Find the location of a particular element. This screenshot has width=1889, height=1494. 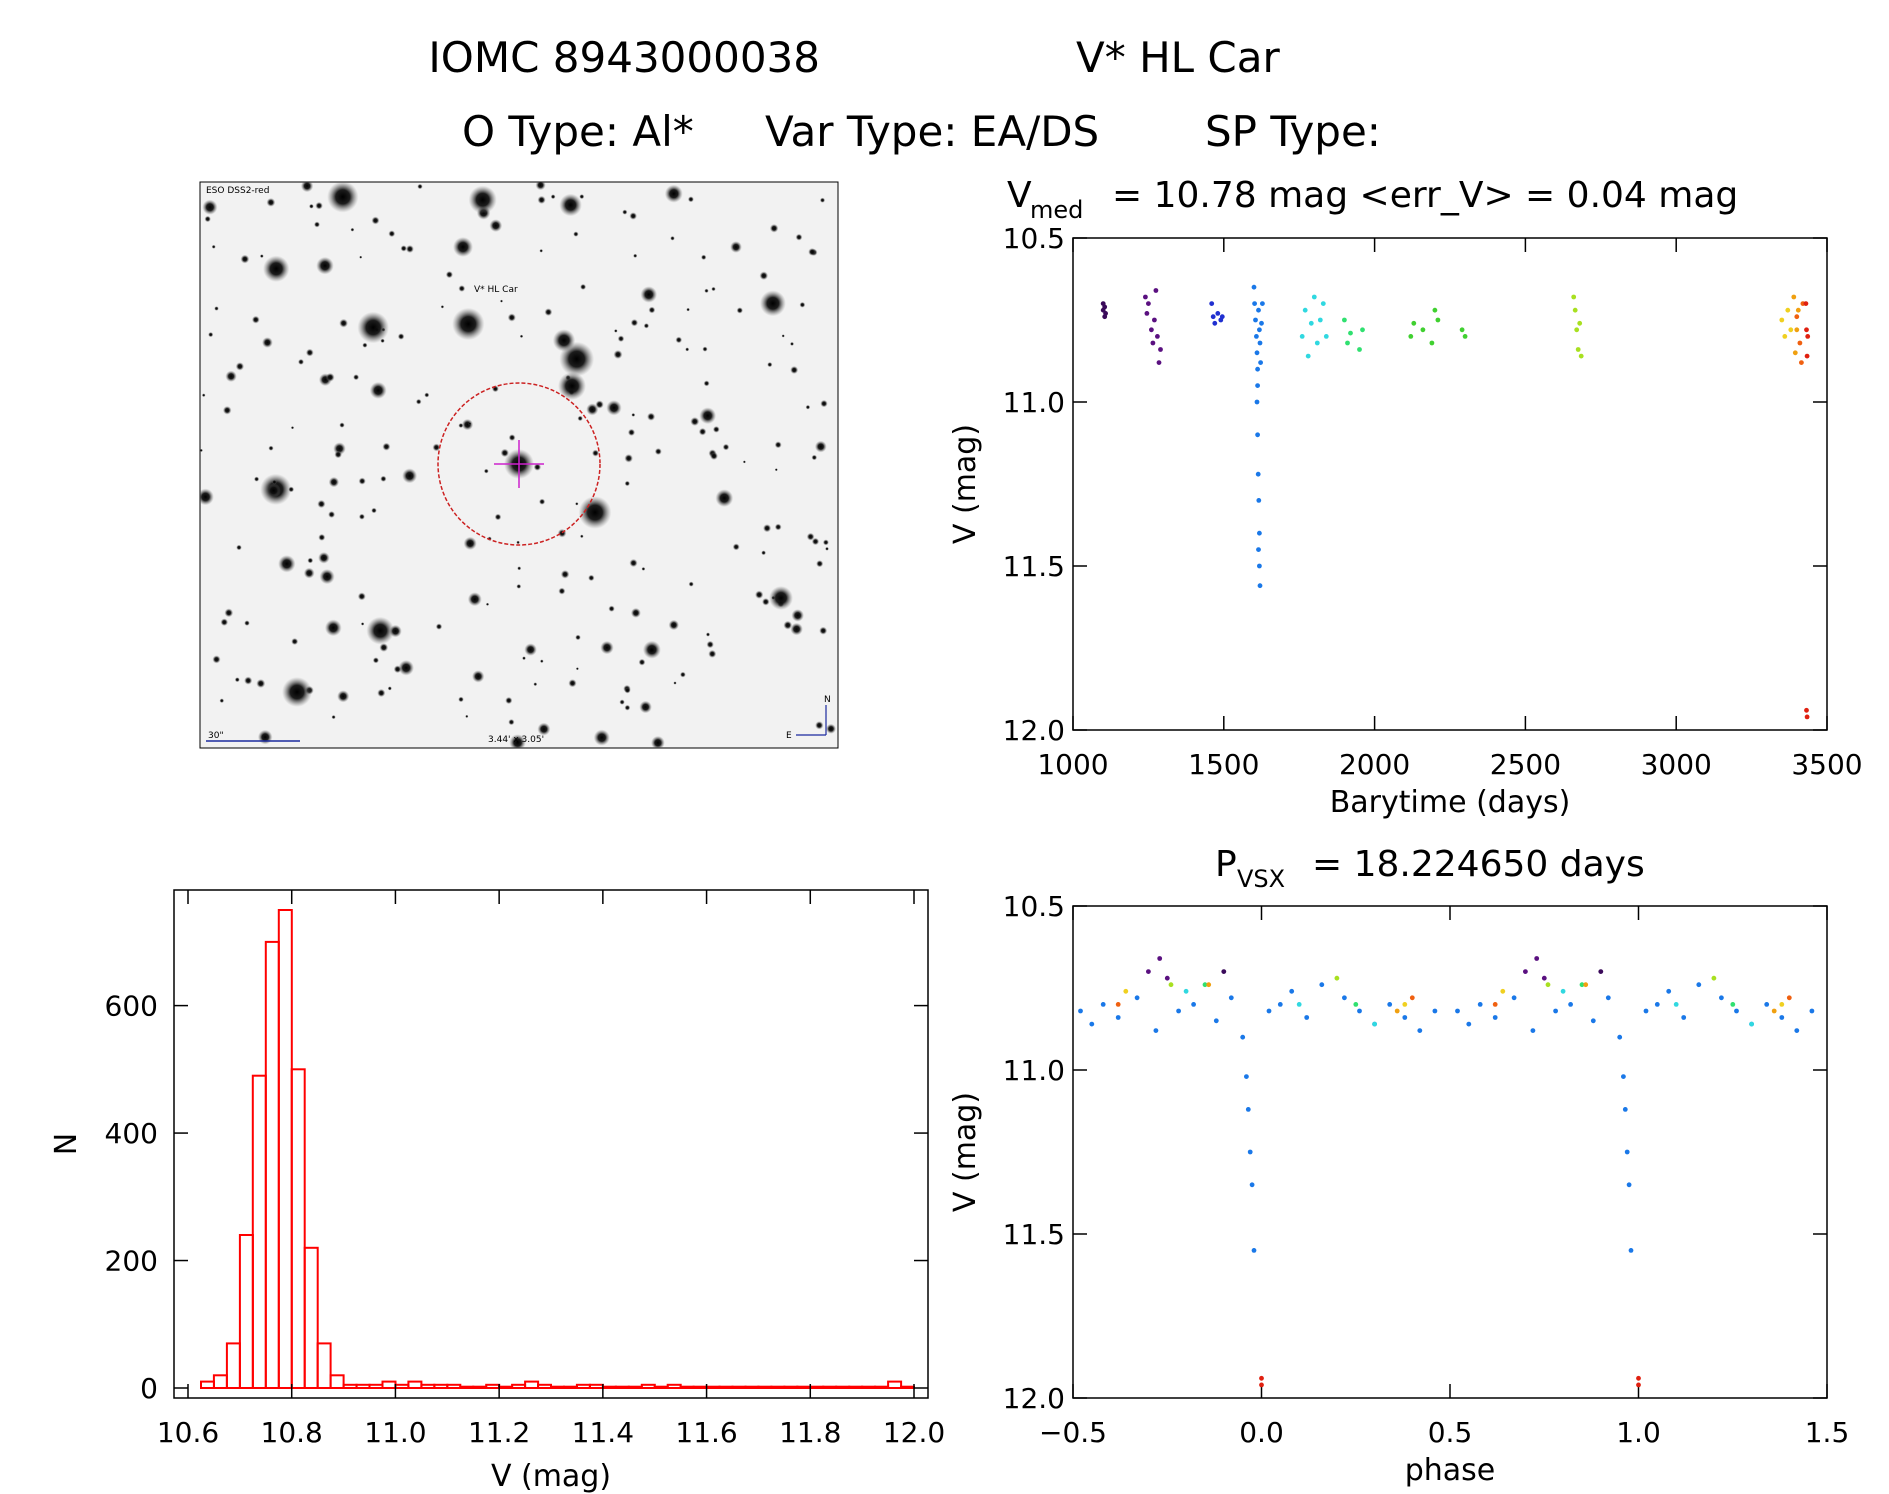

lightcurve-x-tick-label: 3000 is located at coordinates (1676, 764).